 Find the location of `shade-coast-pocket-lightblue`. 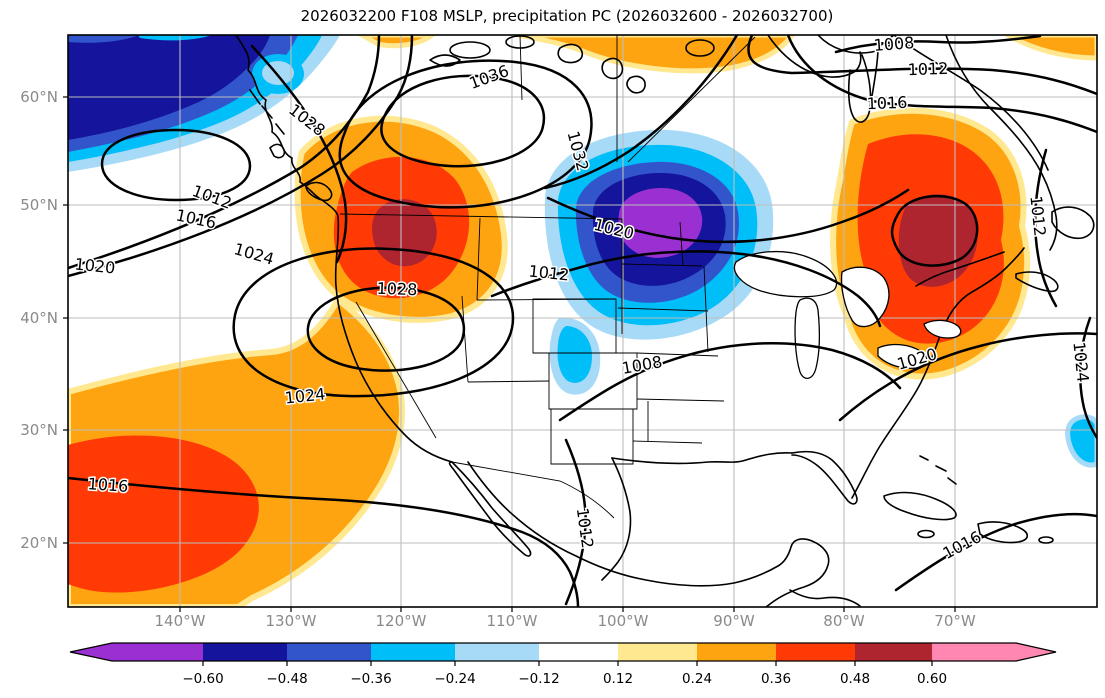

shade-coast-pocket-lightblue is located at coordinates (278, 73).